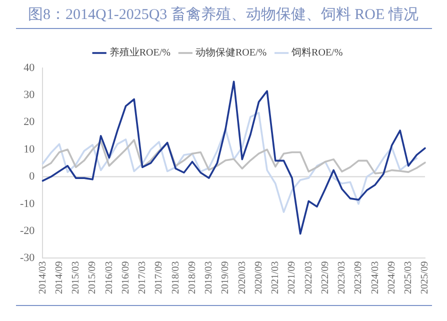  What do you see at coordinates (126, 277) in the screenshot?
I see `x-tick-label: 2016/09` at bounding box center [126, 277].